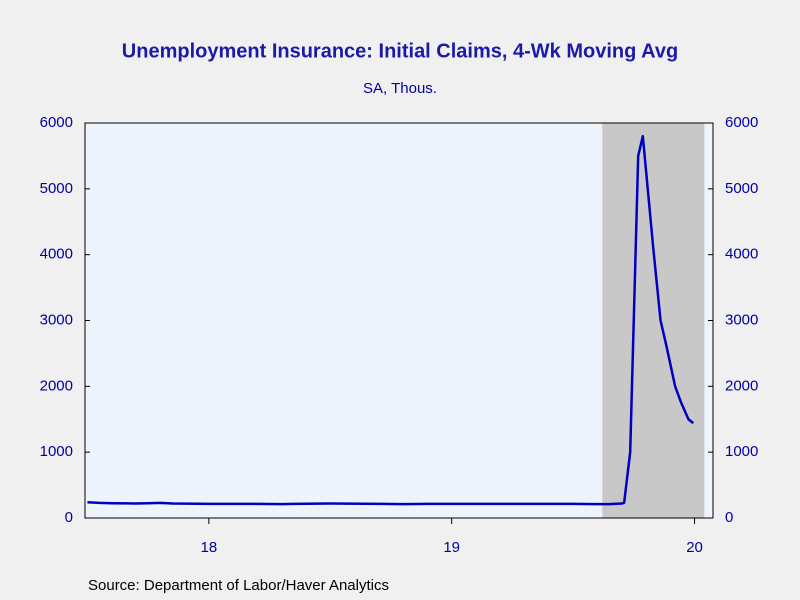 The image size is (800, 600). Describe the element at coordinates (56, 188) in the screenshot. I see `y-tick-label: 5000` at that location.